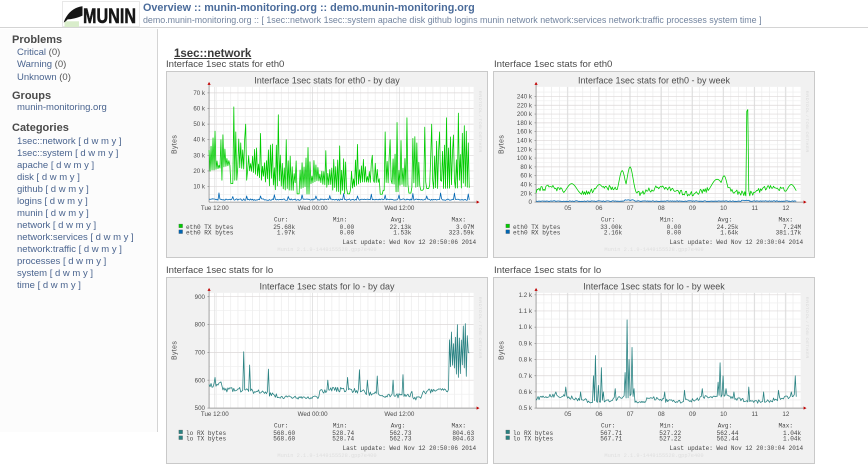  I want to click on svg-text: 1.97k, so click(286, 233).